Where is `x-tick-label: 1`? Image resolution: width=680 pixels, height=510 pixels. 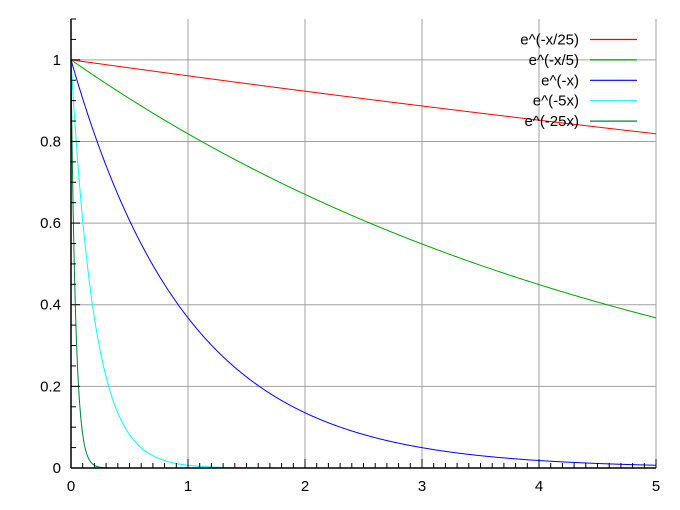 x-tick-label: 1 is located at coordinates (188, 486).